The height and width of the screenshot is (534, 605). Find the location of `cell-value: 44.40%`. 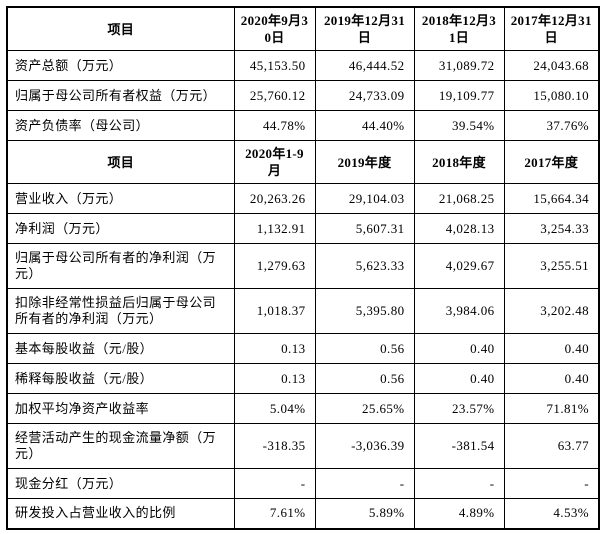

cell-value: 44.40% is located at coordinates (364, 125).